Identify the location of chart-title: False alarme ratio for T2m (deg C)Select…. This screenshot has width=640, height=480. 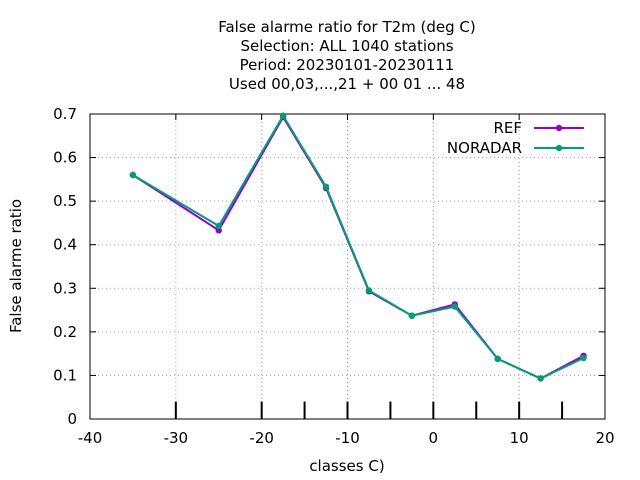
(347, 55).